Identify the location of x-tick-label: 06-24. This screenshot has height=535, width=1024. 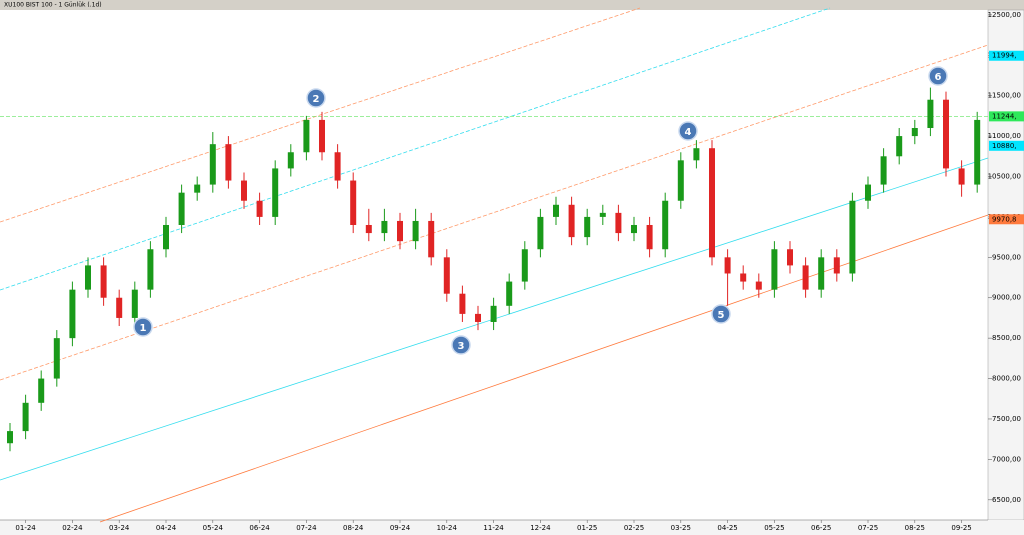
(259, 528).